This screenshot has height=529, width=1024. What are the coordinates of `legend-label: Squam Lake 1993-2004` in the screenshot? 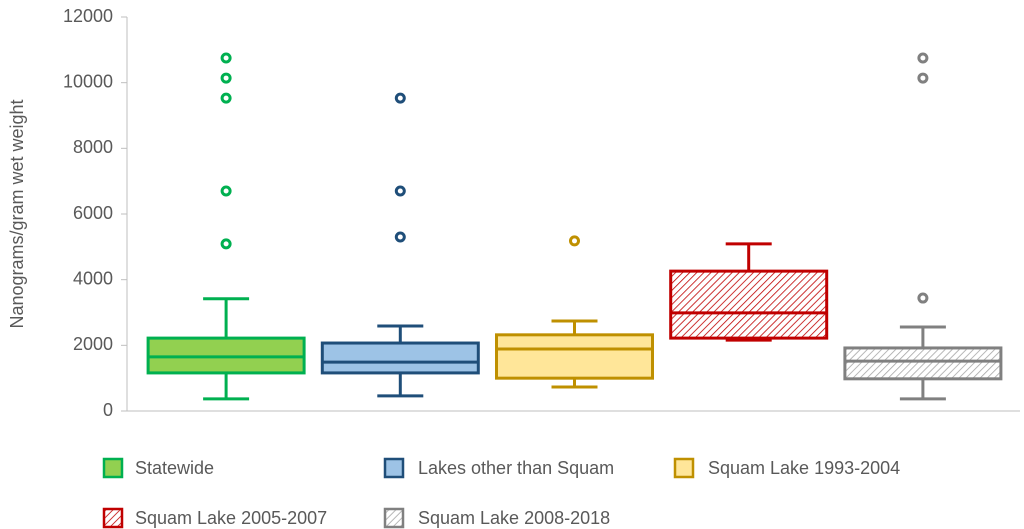 It's located at (804, 468).